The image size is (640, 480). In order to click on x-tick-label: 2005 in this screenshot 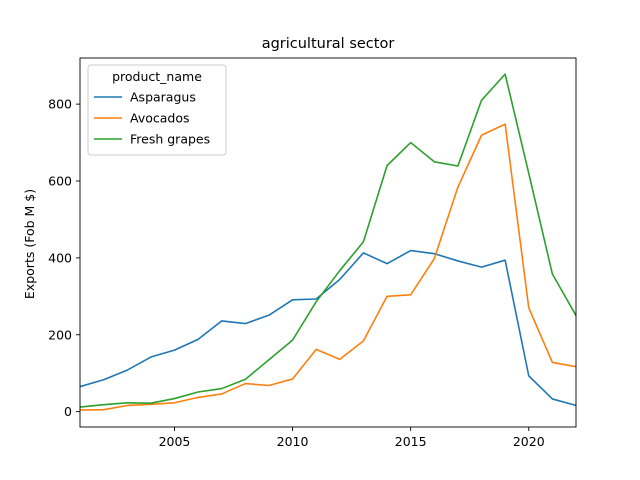, I will do `click(175, 441)`.